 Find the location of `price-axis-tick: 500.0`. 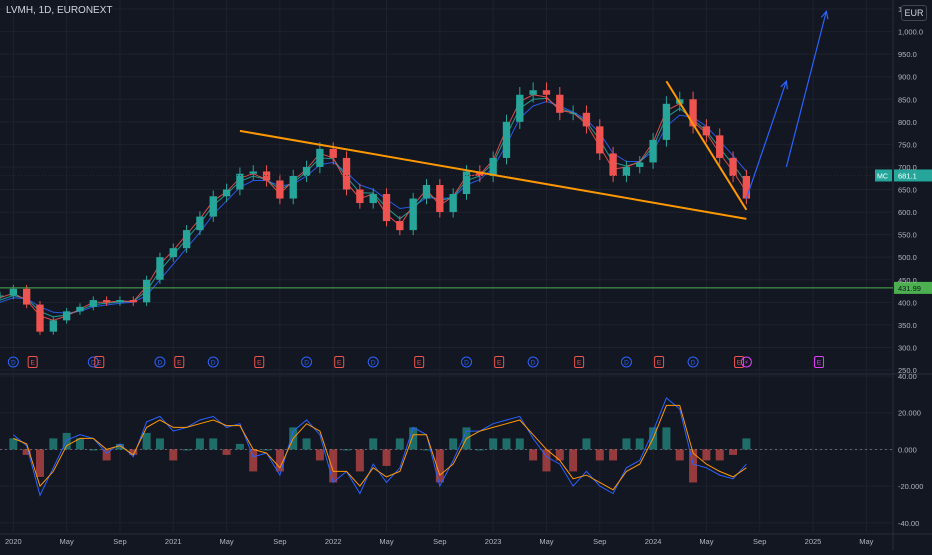

price-axis-tick: 500.0 is located at coordinates (907, 257).